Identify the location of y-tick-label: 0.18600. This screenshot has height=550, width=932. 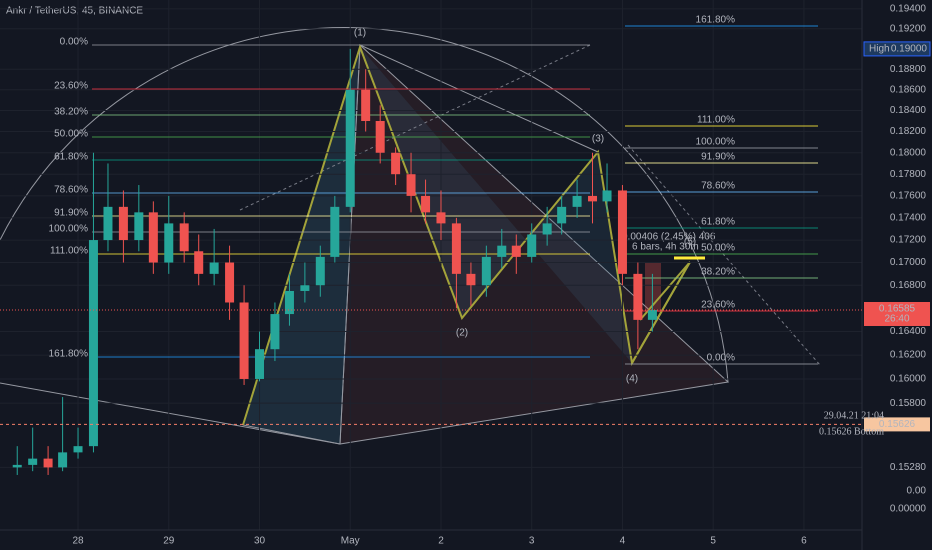
(908, 89).